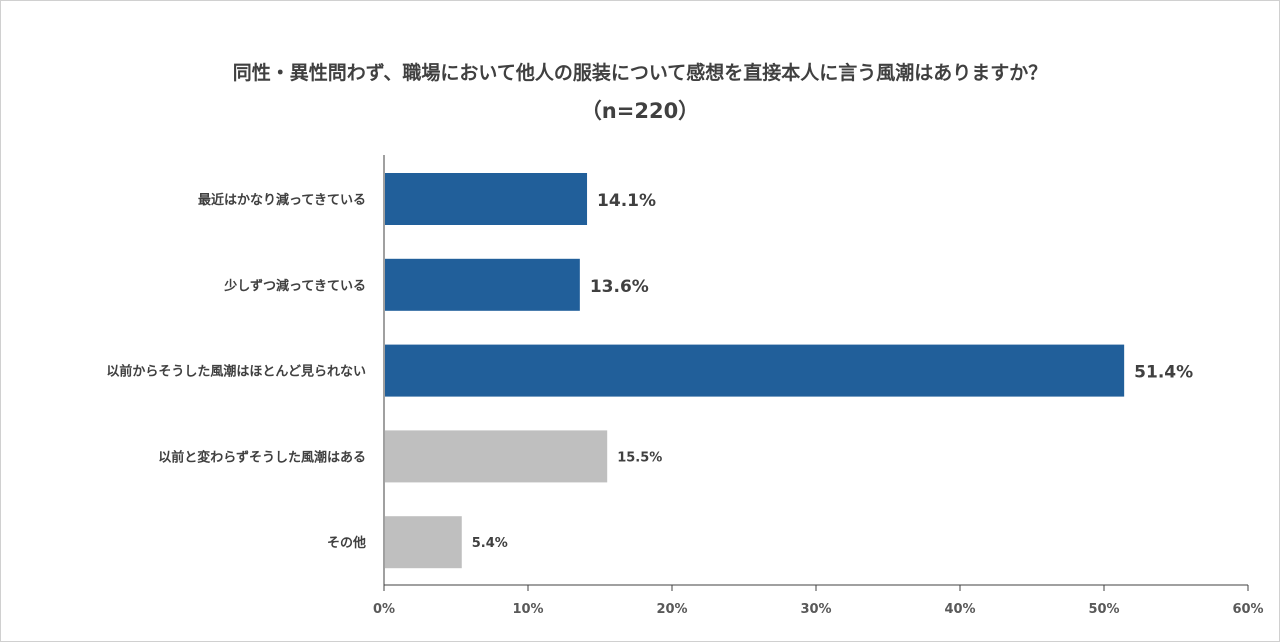 This screenshot has height=642, width=1280. I want to click on data-label: 13.6%, so click(619, 287).